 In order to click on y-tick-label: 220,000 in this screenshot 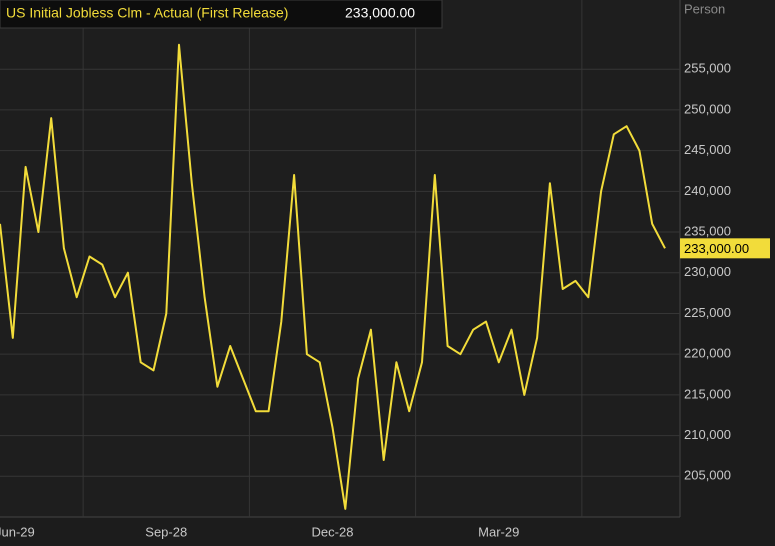, I will do `click(707, 353)`.